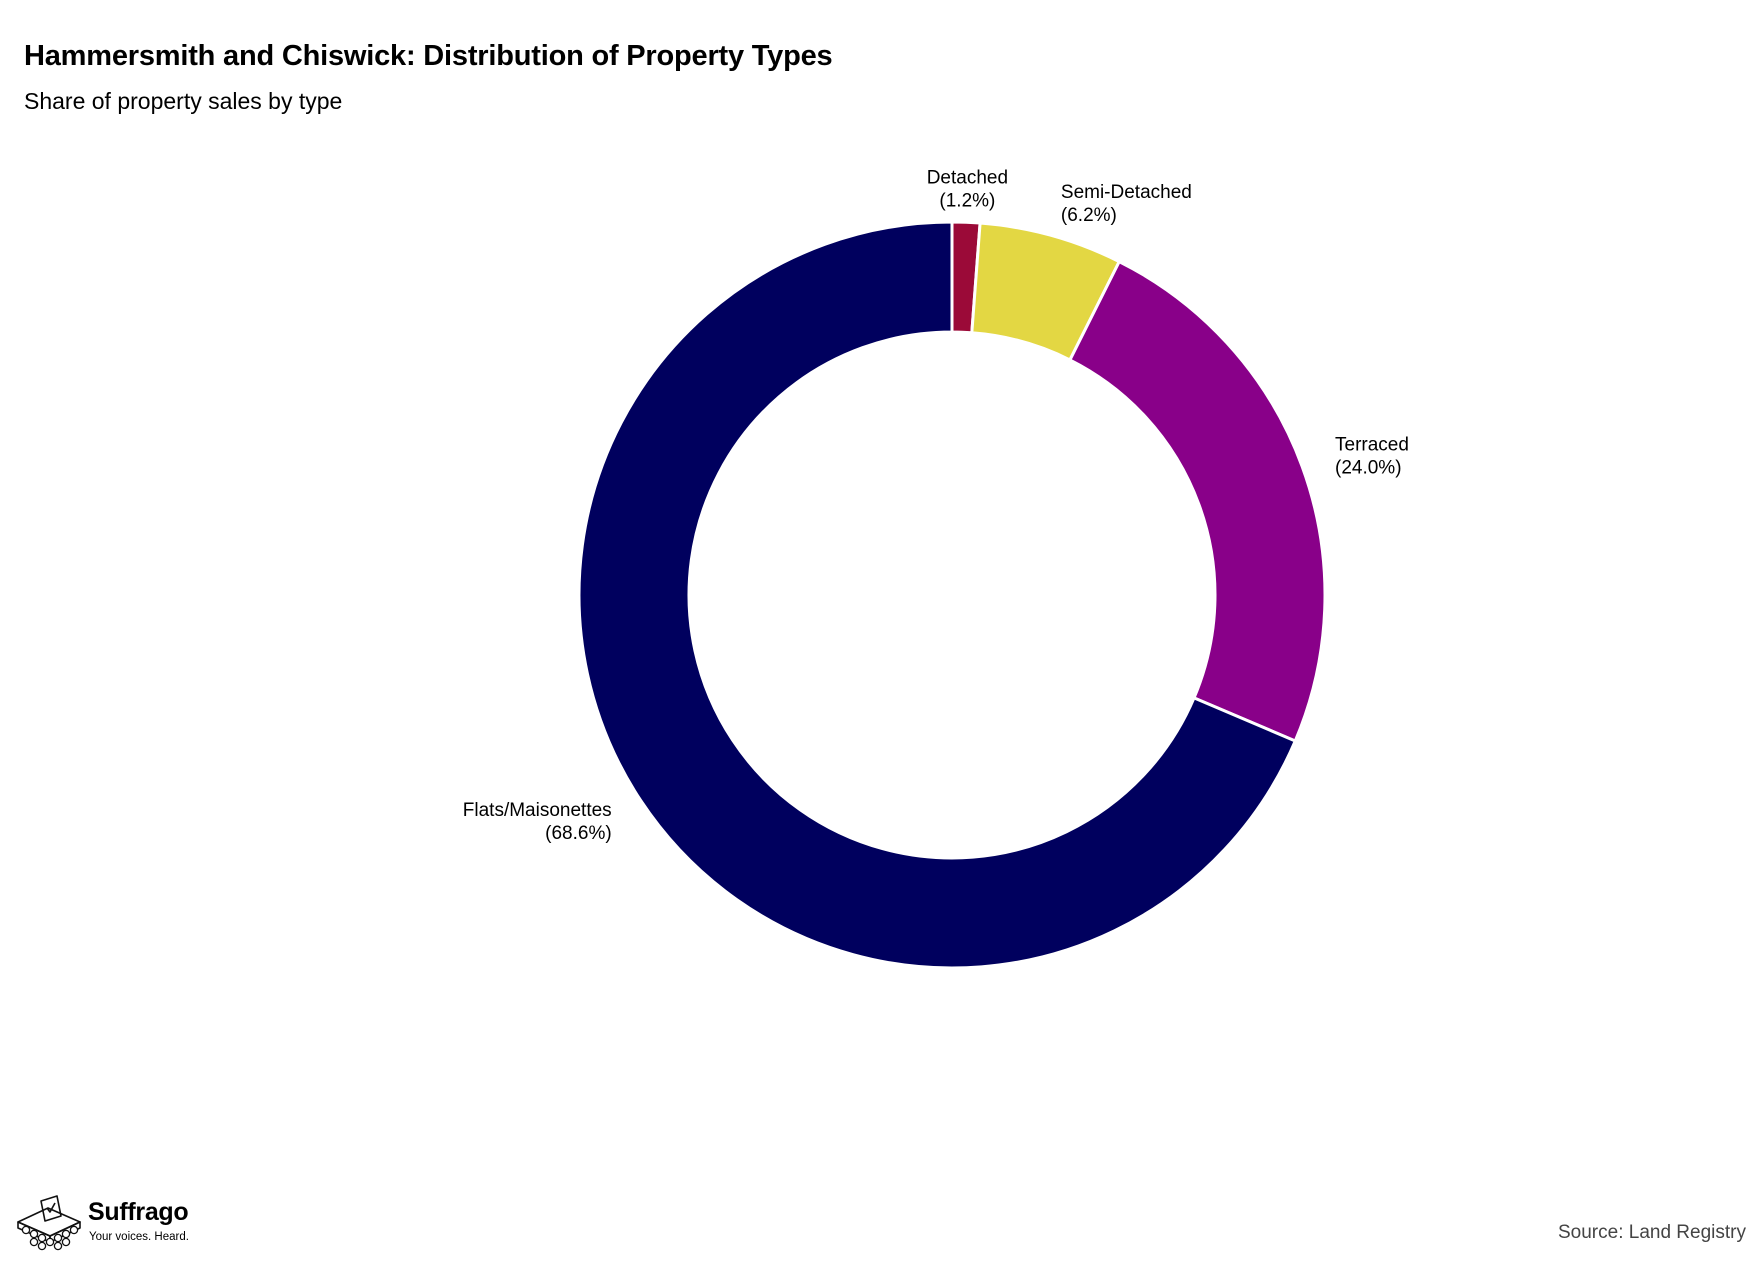 This screenshot has width=1758, height=1265. Describe the element at coordinates (537, 810) in the screenshot. I see `slice-label-name: Flats/Maisonettes` at that location.